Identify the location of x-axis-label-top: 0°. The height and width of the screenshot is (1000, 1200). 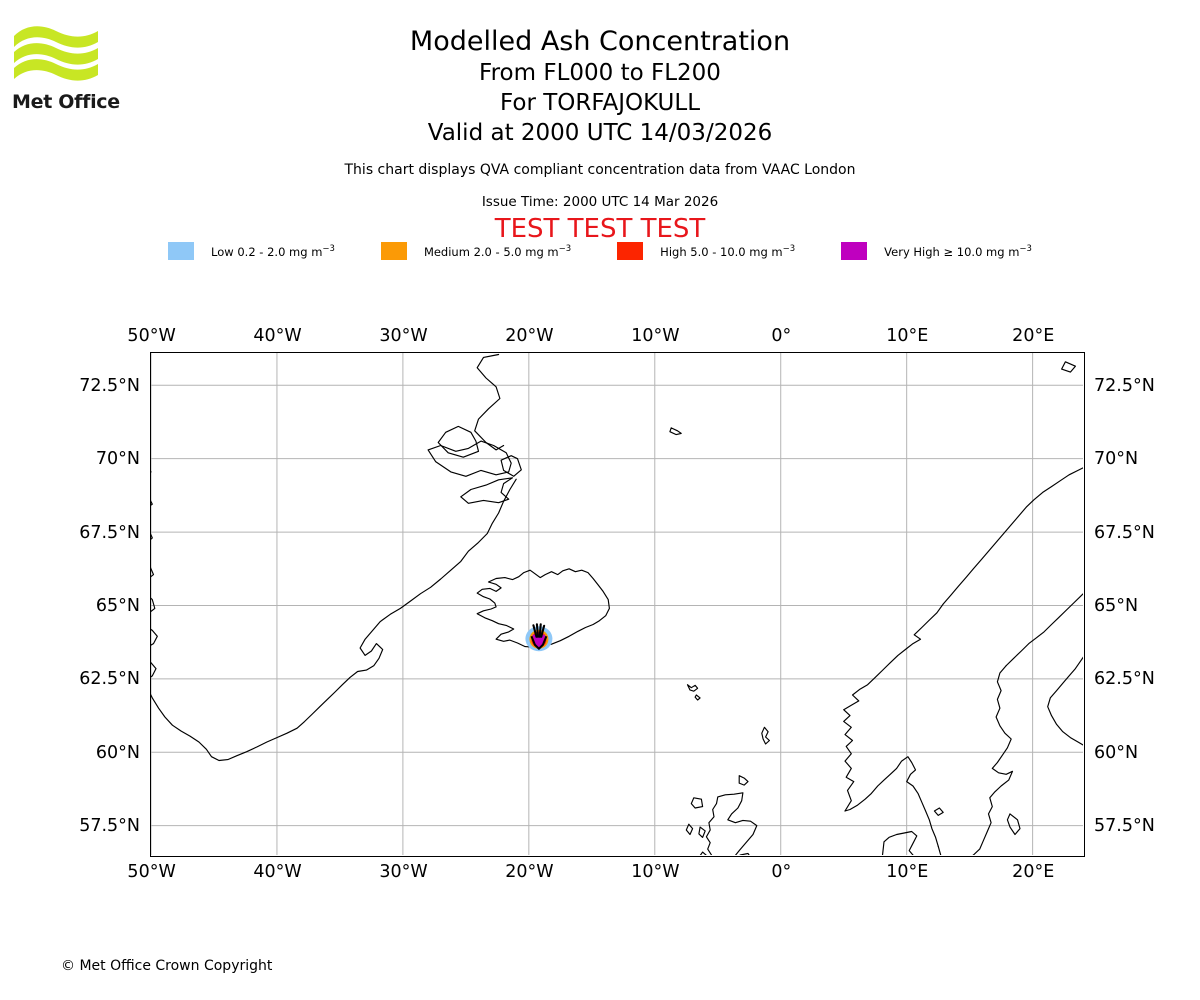
(781, 336).